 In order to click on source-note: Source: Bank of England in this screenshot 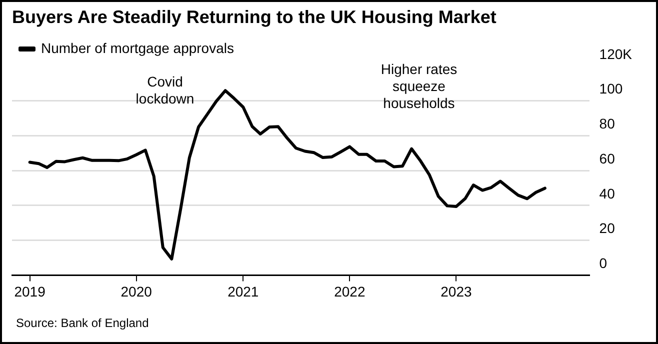, I will do `click(82, 323)`.